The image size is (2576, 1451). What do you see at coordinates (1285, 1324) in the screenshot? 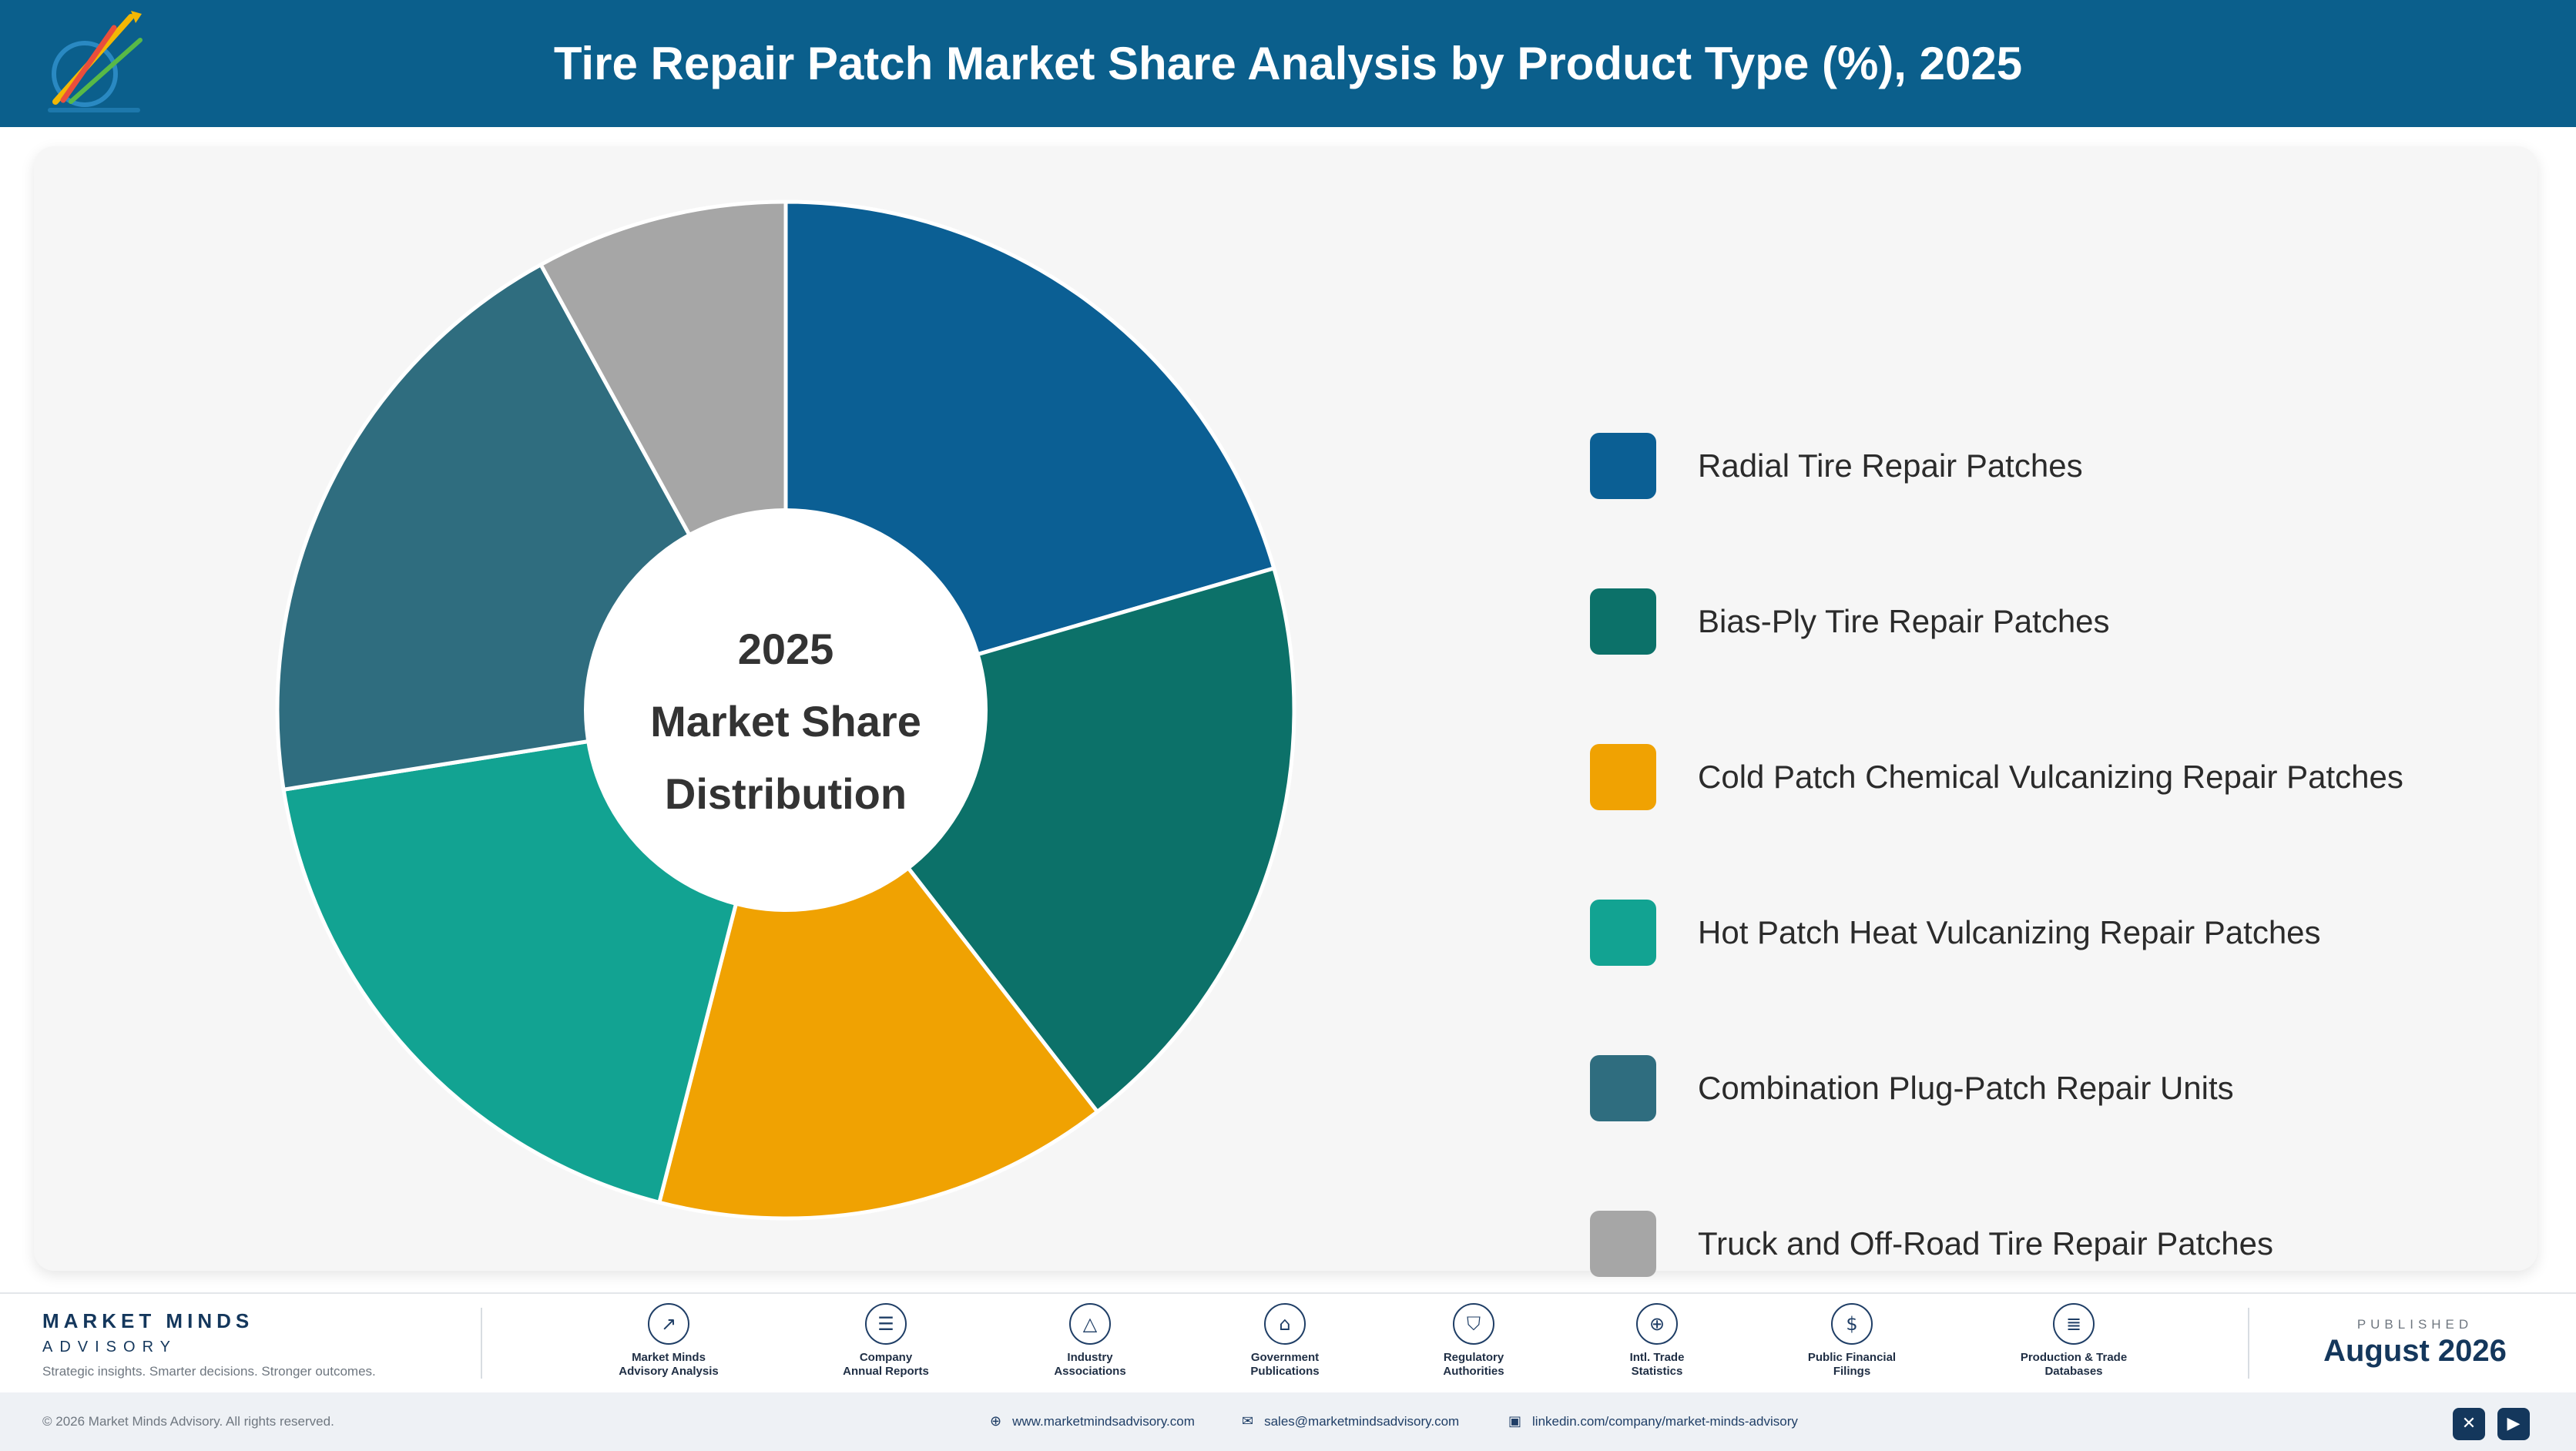
I see `government-building-icon: ⌂` at bounding box center [1285, 1324].